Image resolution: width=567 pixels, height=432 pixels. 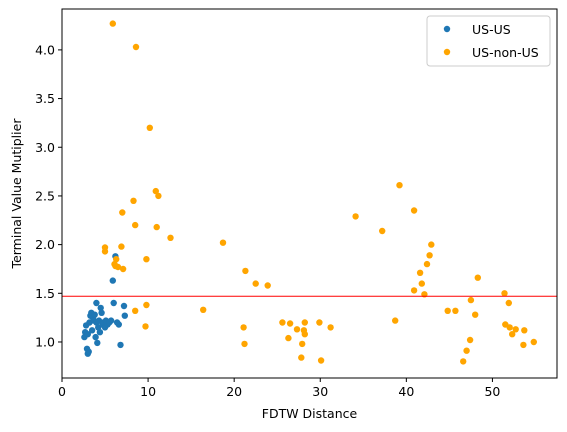 I want to click on legend-marker-us-non-us, so click(x=447, y=52).